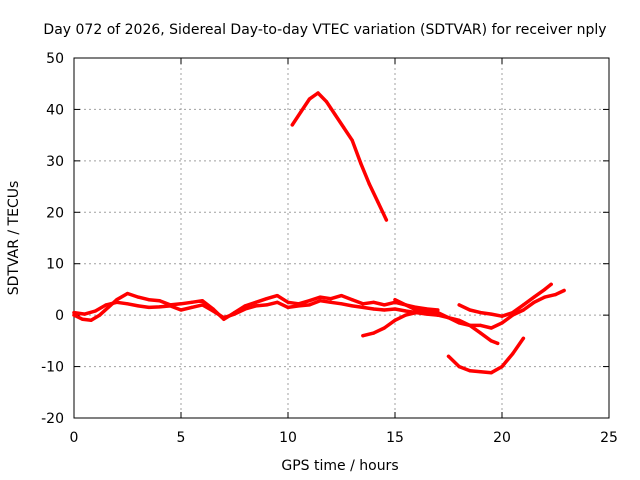 The height and width of the screenshot is (480, 640). Describe the element at coordinates (505, 300) in the screenshot. I see `series-line-trace-g` at that location.